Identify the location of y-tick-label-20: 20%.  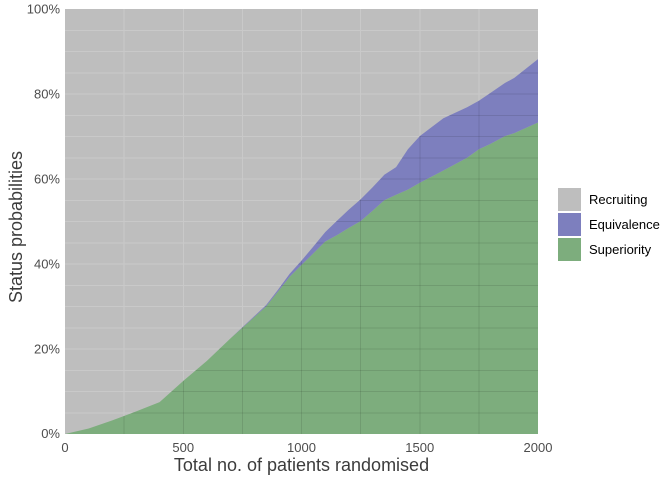
(47, 349).